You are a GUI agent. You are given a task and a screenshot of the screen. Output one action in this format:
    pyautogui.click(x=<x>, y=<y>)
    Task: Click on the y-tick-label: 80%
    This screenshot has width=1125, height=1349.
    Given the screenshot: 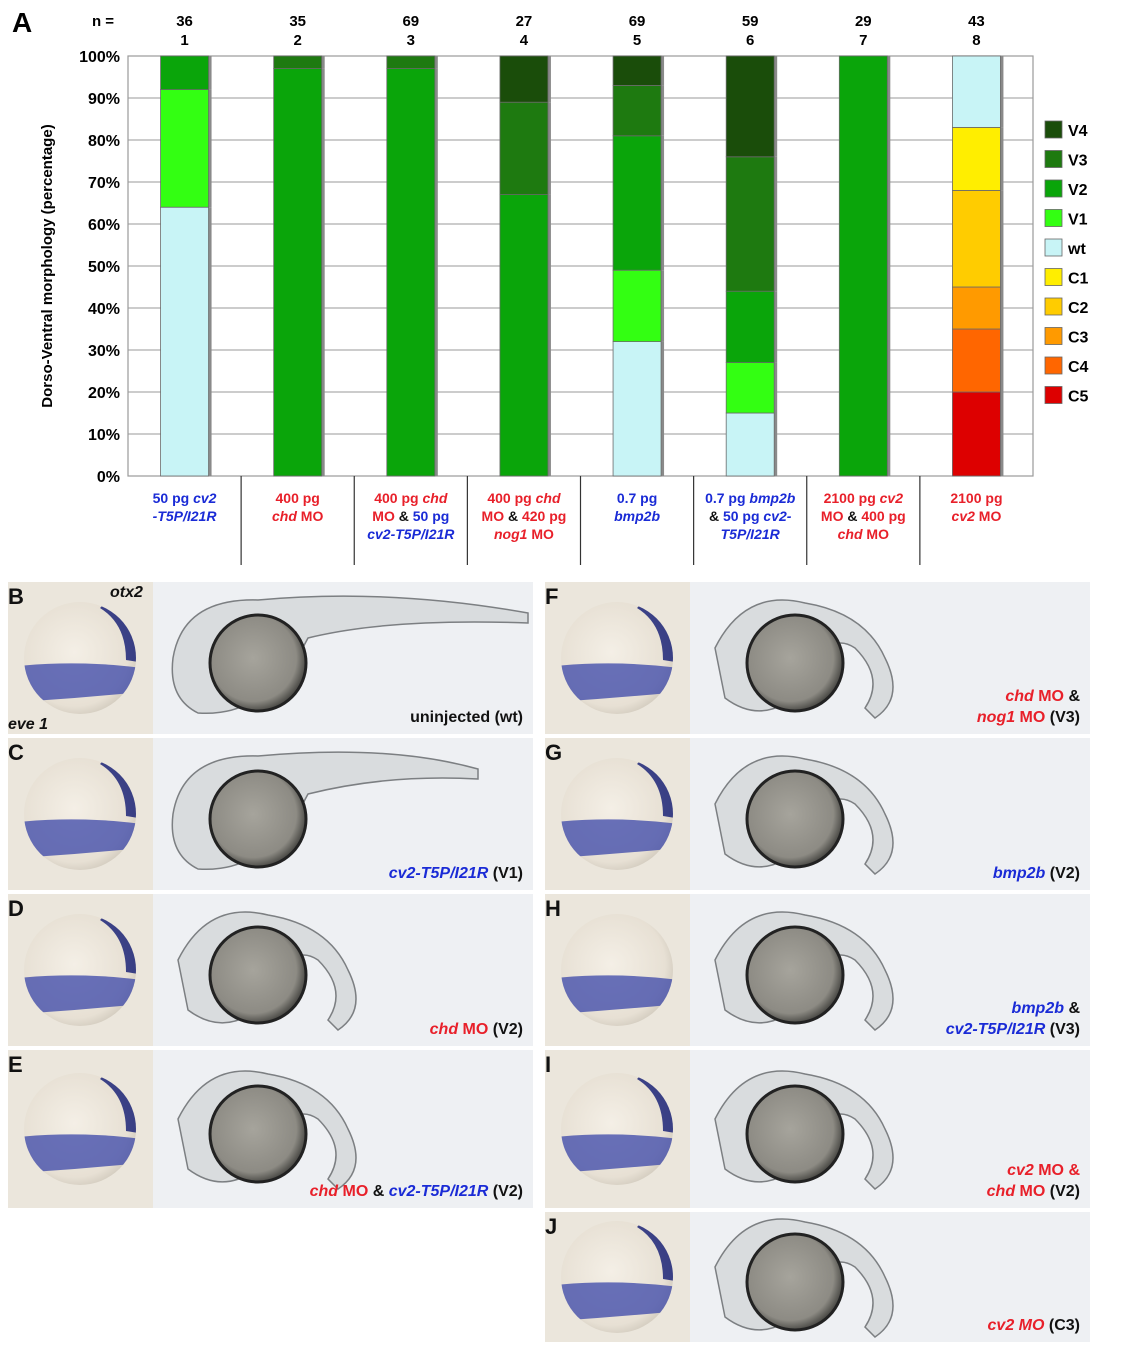 What is the action you would take?
    pyautogui.click(x=104, y=141)
    